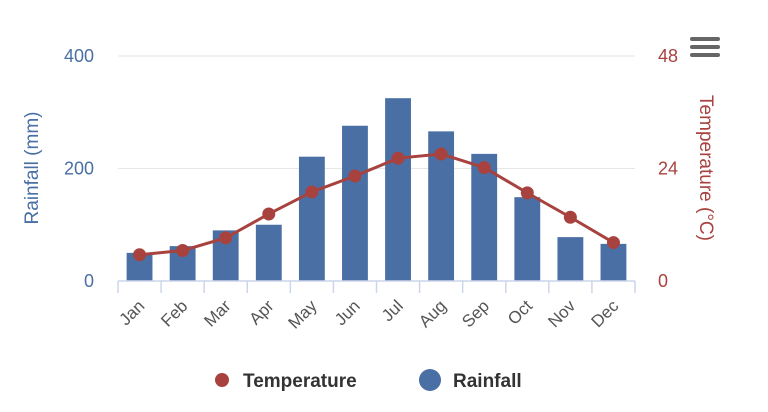 This screenshot has height=412, width=768. What do you see at coordinates (268, 252) in the screenshot?
I see `rainfall-bar-apr` at bounding box center [268, 252].